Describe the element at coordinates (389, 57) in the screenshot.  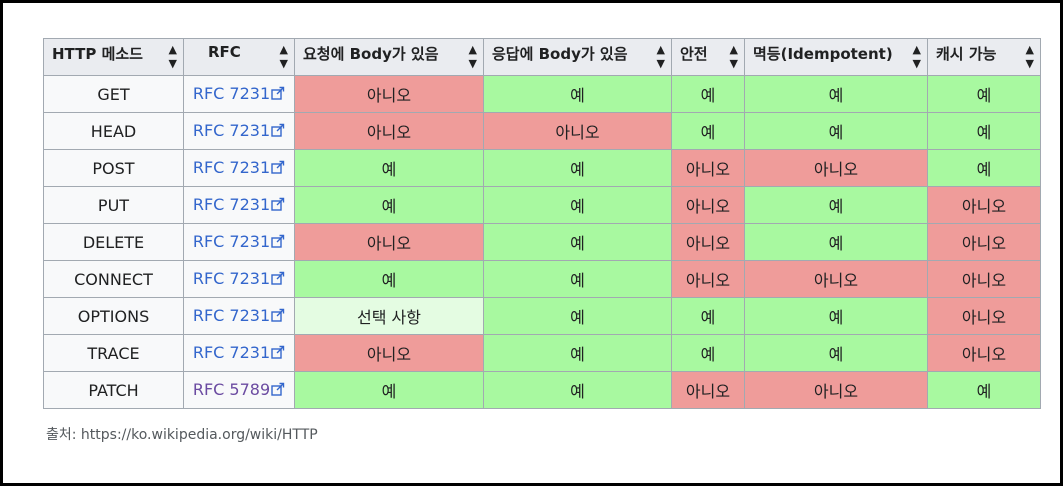
I see `column-header-request-body: 요청에 Body가 있음 ▲ ▼` at that location.